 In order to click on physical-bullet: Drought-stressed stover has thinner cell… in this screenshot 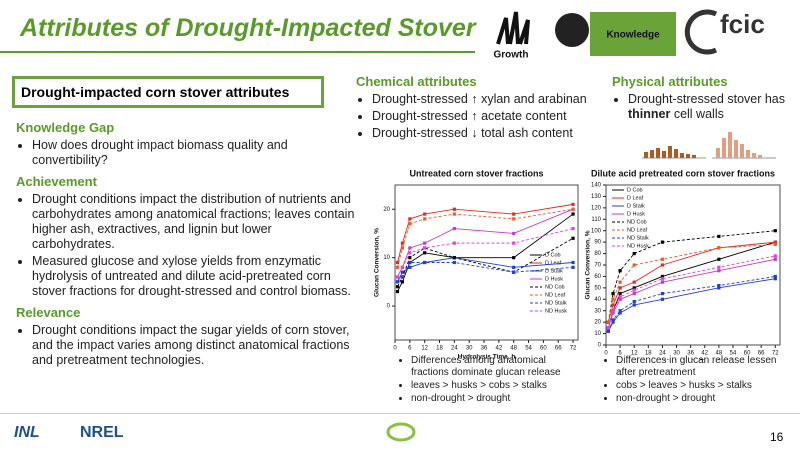, I will do `click(710, 107)`.